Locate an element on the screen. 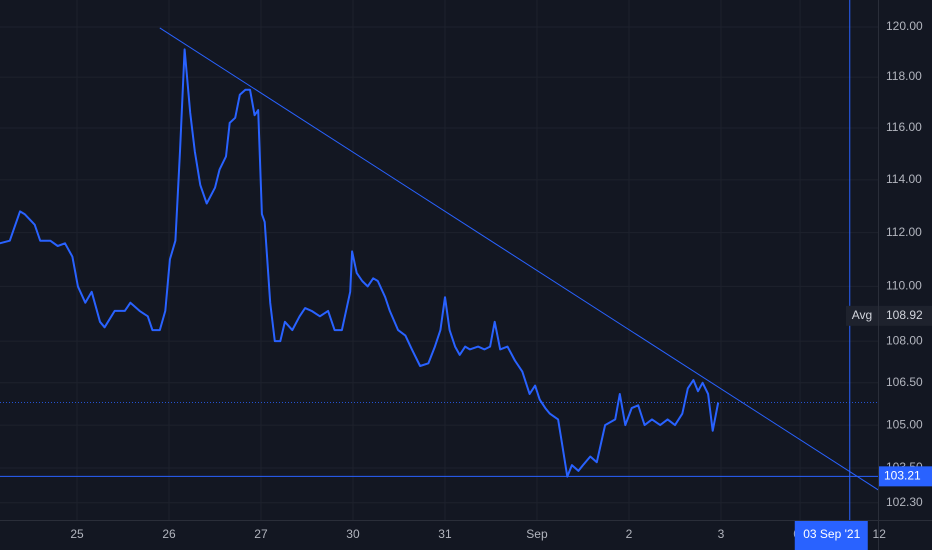  crosshair-x-label: 03 Sep '21 is located at coordinates (831, 534).